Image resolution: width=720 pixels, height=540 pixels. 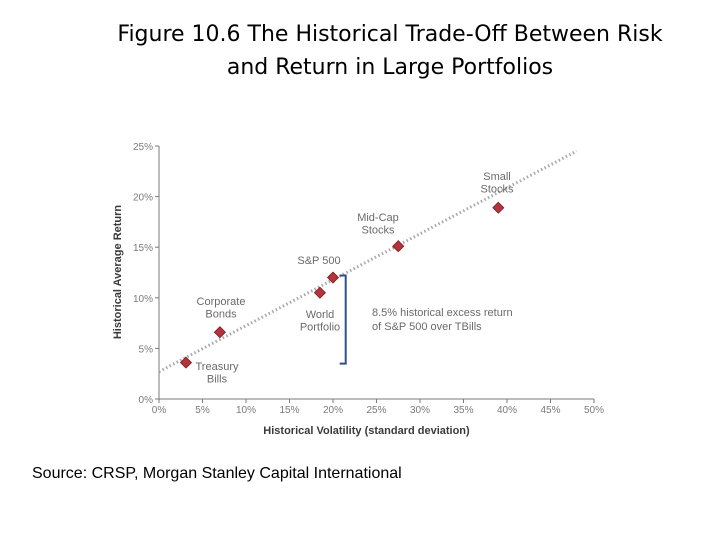 What do you see at coordinates (390, 67) in the screenshot?
I see `slide-title-line-2: and Return in Large Portfolios` at bounding box center [390, 67].